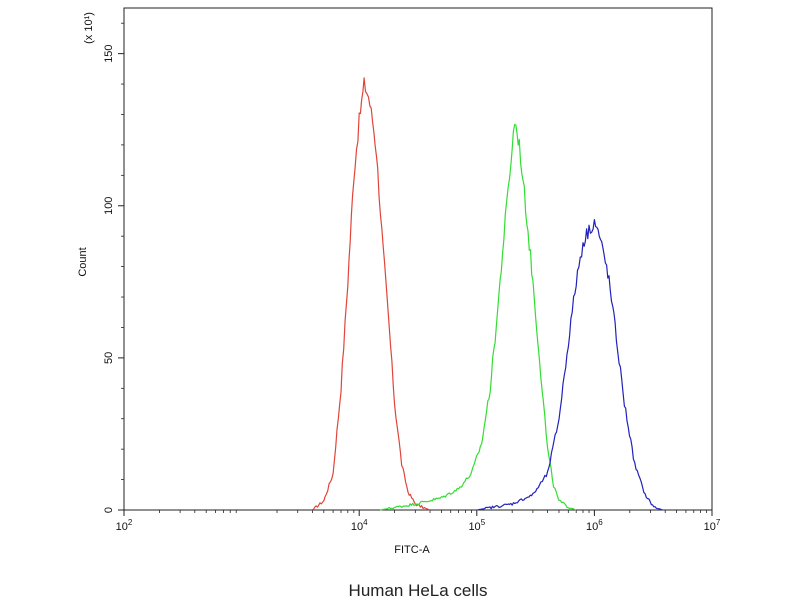 This screenshot has height=600, width=800. Describe the element at coordinates (594, 525) in the screenshot. I see `x-tick-label: 10⁶` at that location.